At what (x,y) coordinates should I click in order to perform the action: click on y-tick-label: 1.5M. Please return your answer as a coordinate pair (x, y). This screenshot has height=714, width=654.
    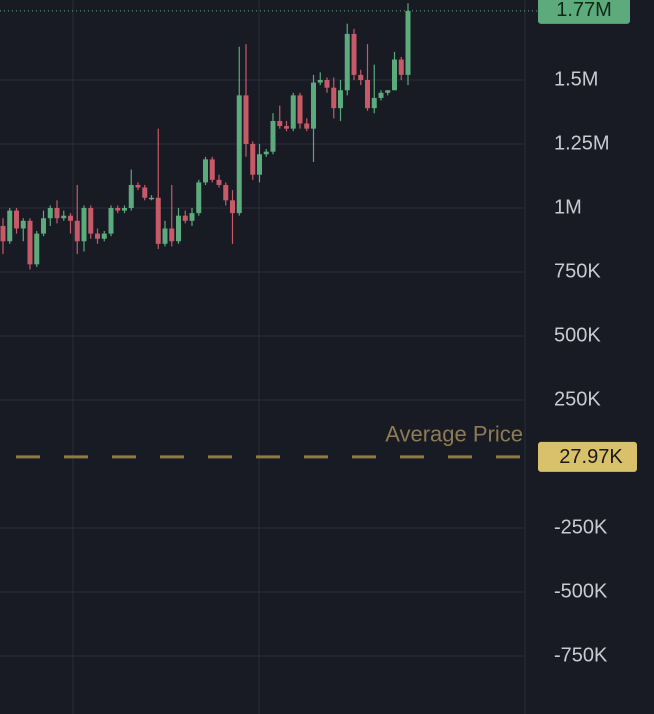
    Looking at the image, I should click on (576, 79).